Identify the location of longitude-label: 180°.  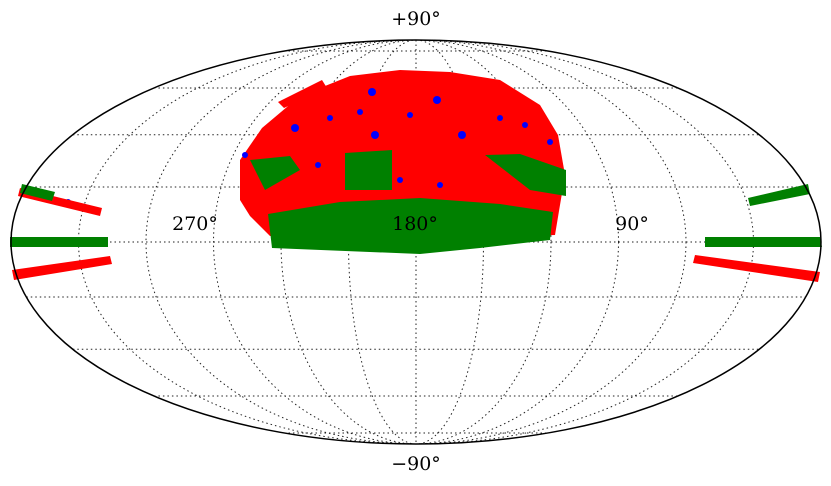
(415, 224).